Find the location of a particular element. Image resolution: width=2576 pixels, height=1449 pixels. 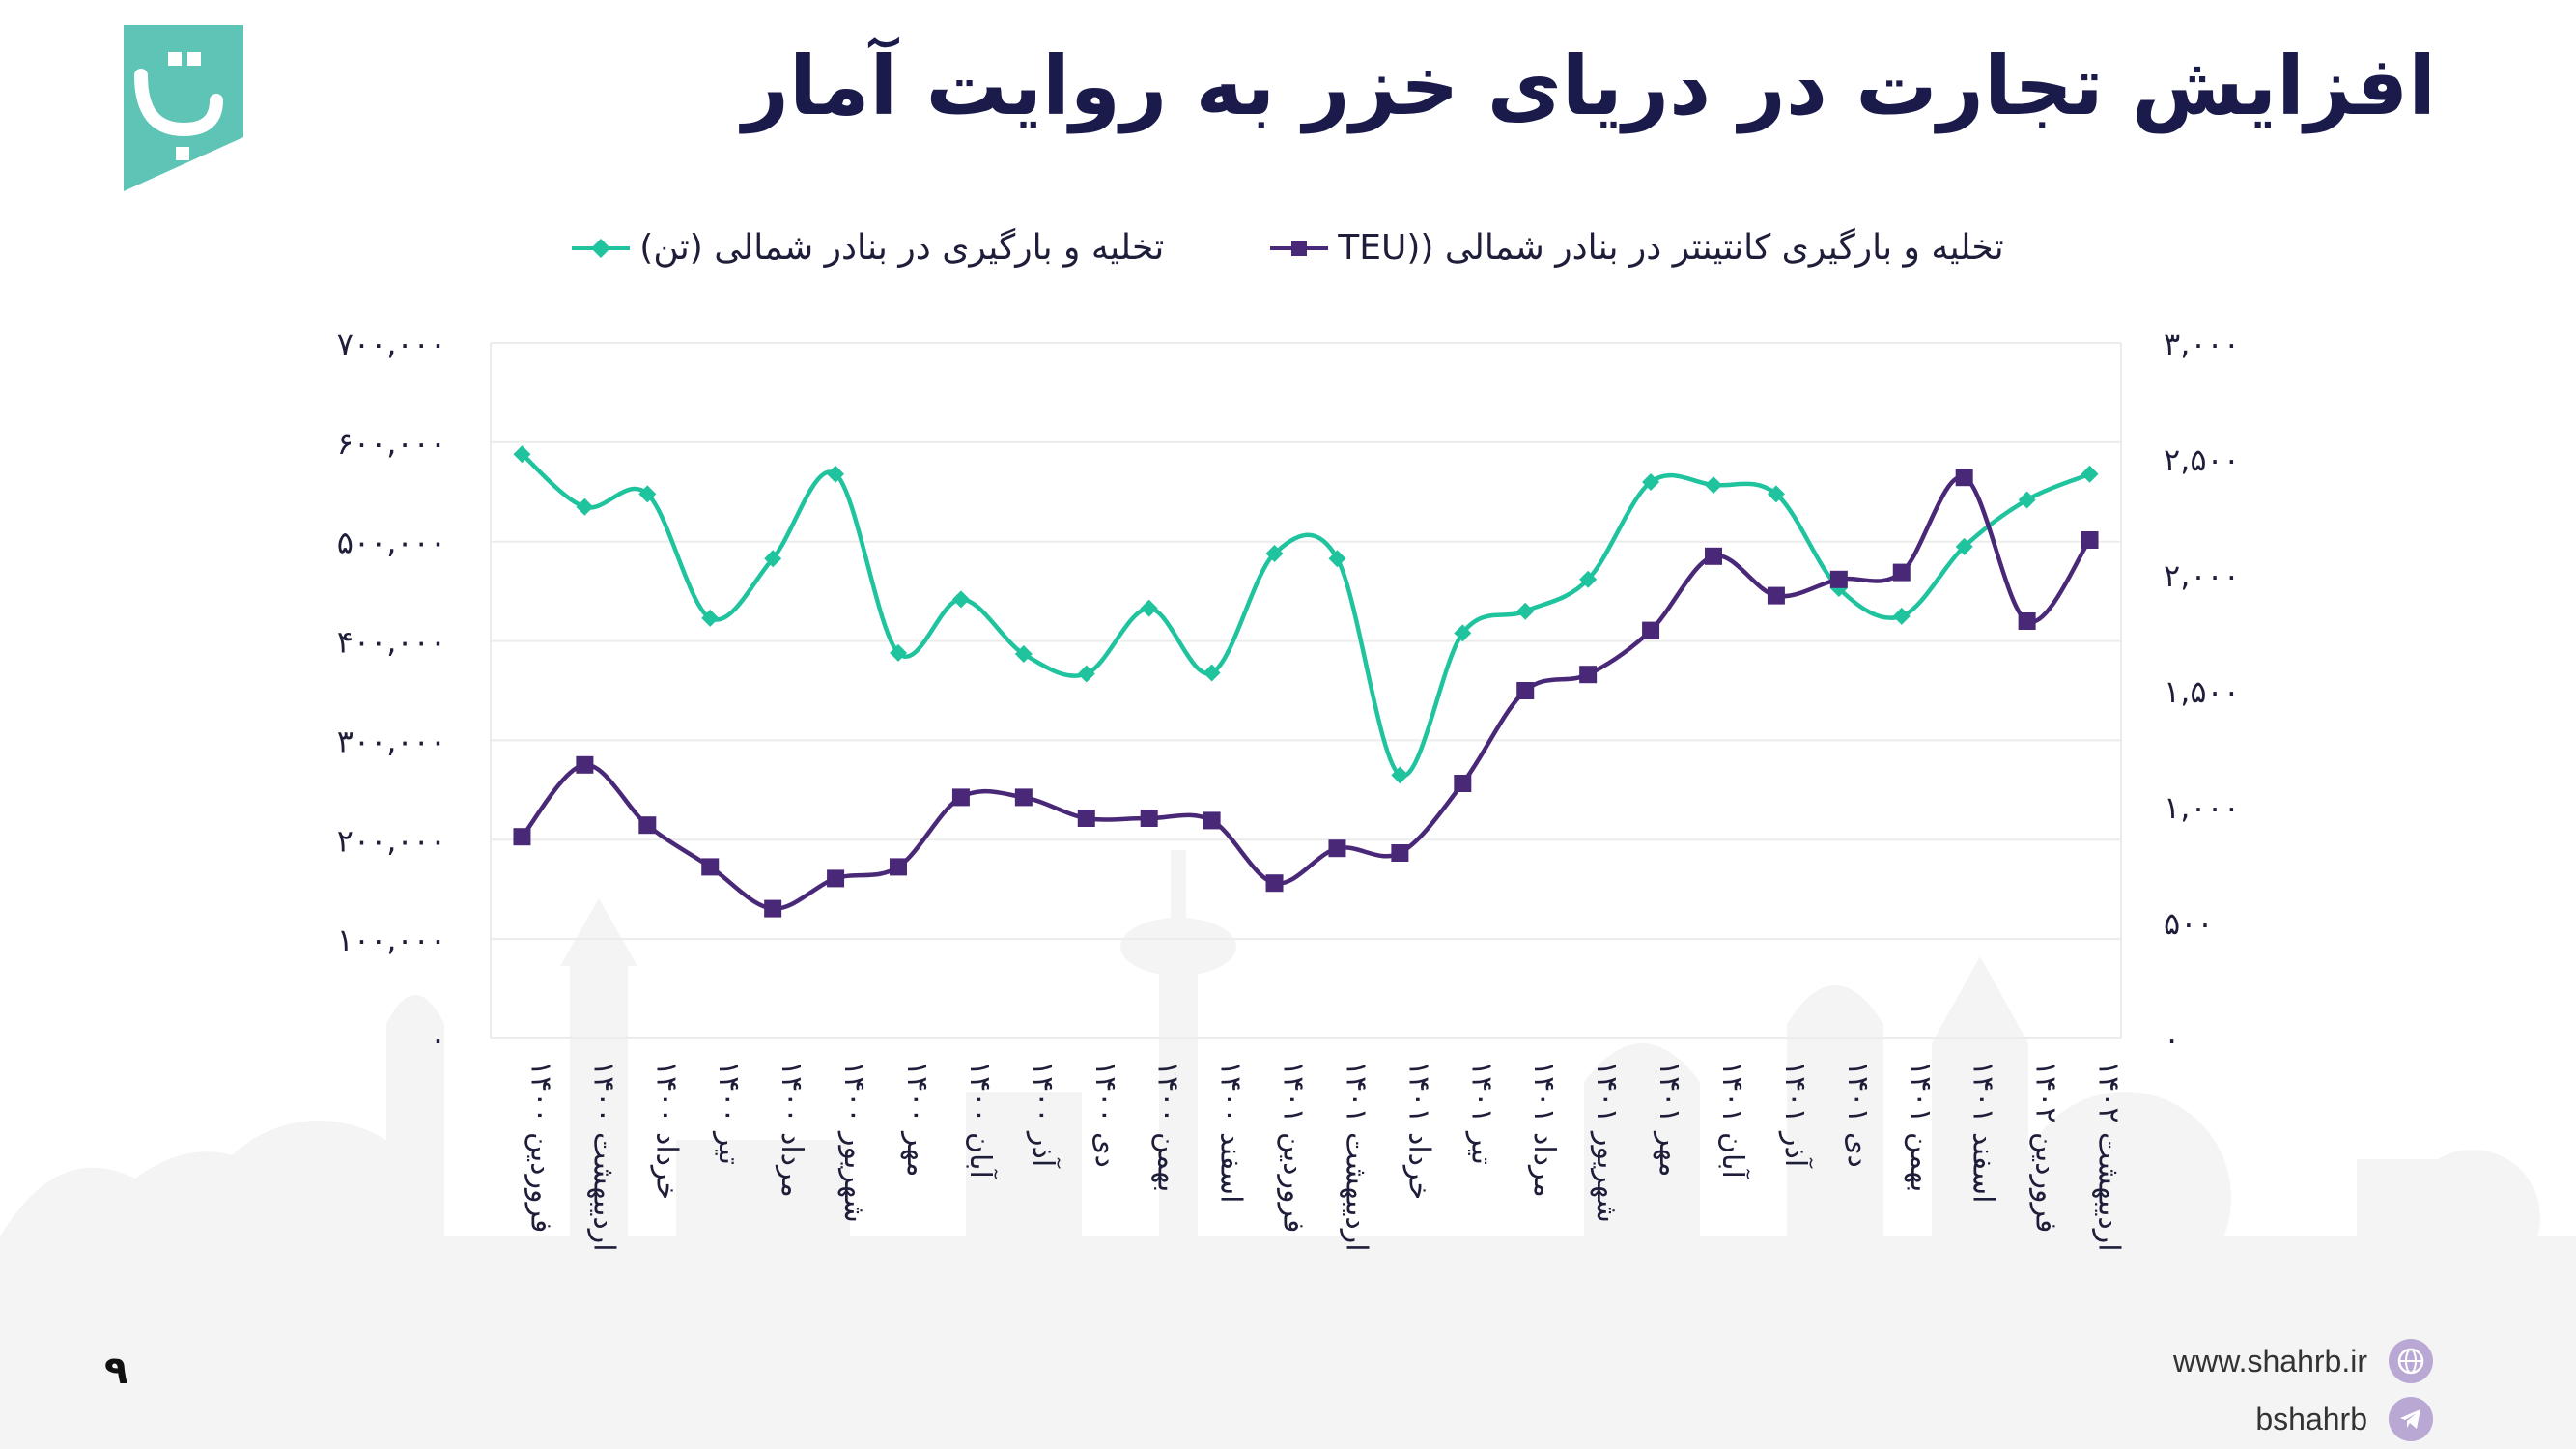

left-axis-tick-label: ۱۰۰,۰۰۰ is located at coordinates (391, 940).